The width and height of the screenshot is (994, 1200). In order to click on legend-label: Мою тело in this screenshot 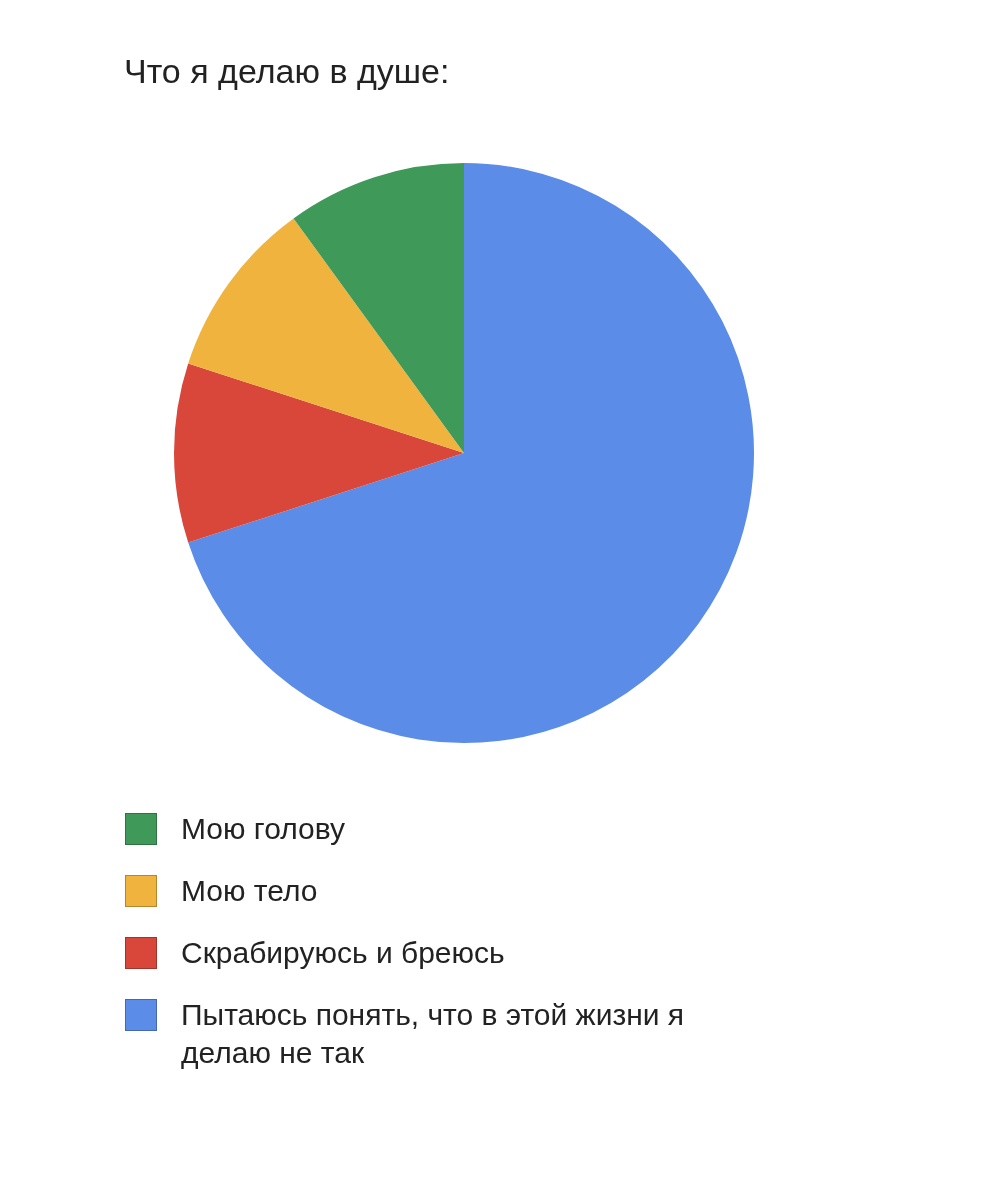, I will do `click(249, 891)`.